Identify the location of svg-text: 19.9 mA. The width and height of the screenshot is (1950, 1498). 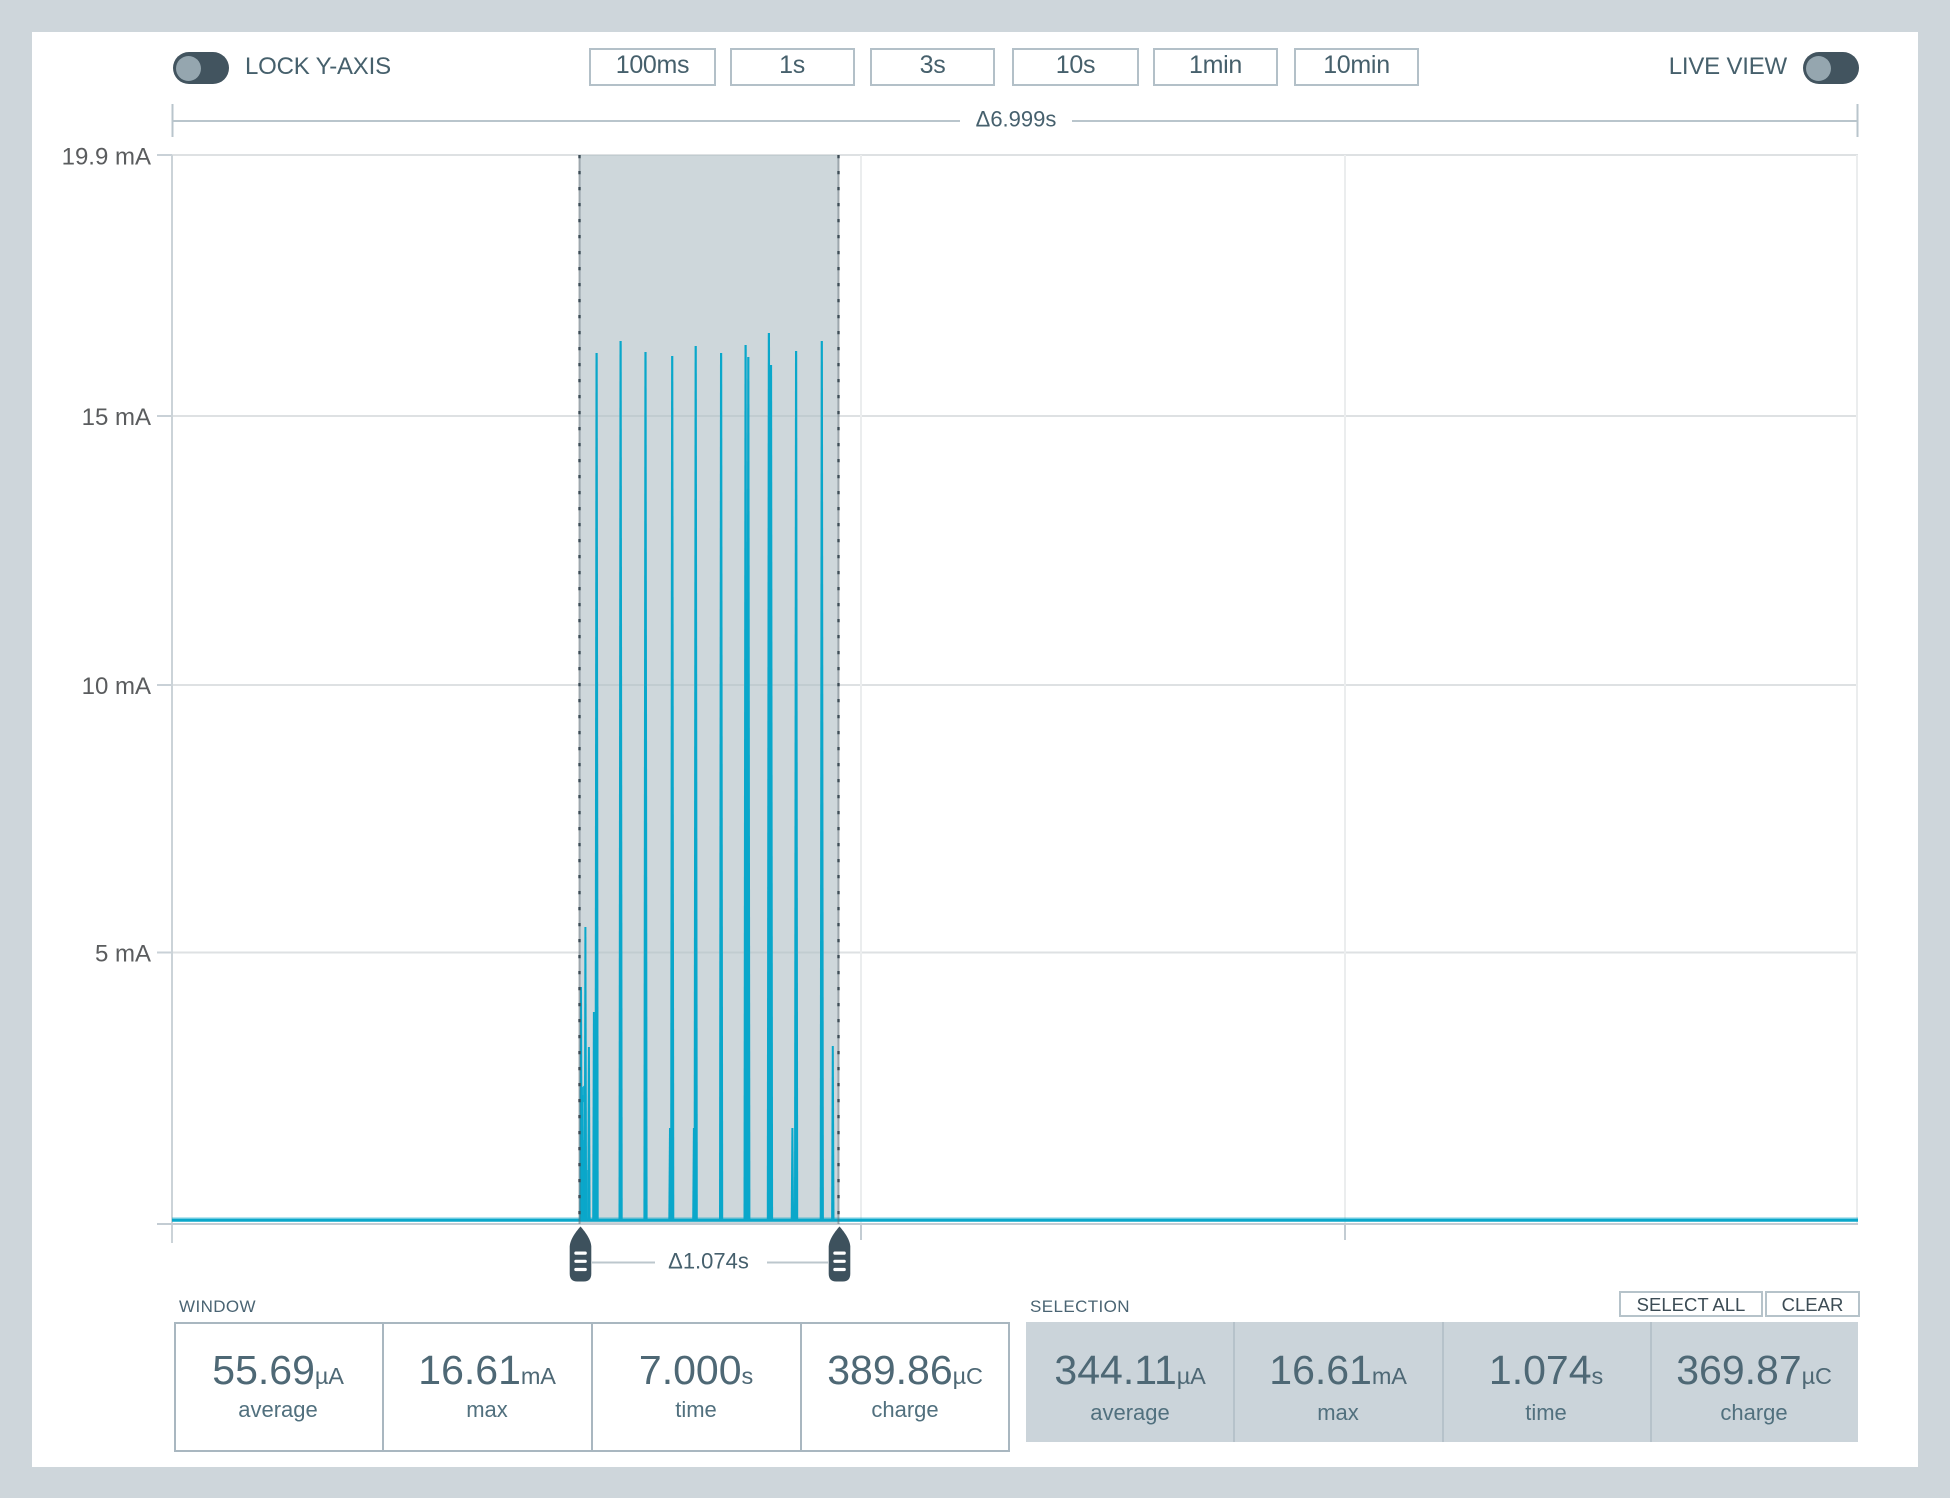
(106, 157).